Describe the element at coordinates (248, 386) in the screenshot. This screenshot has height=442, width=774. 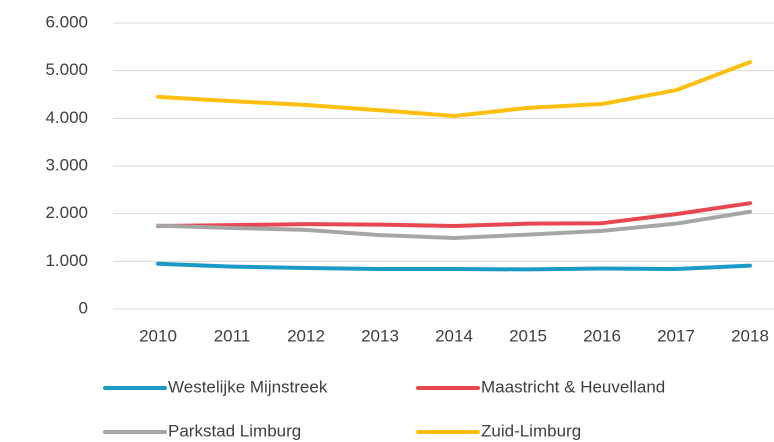
I see `legend-label: Westelijke Mijnstreek` at that location.